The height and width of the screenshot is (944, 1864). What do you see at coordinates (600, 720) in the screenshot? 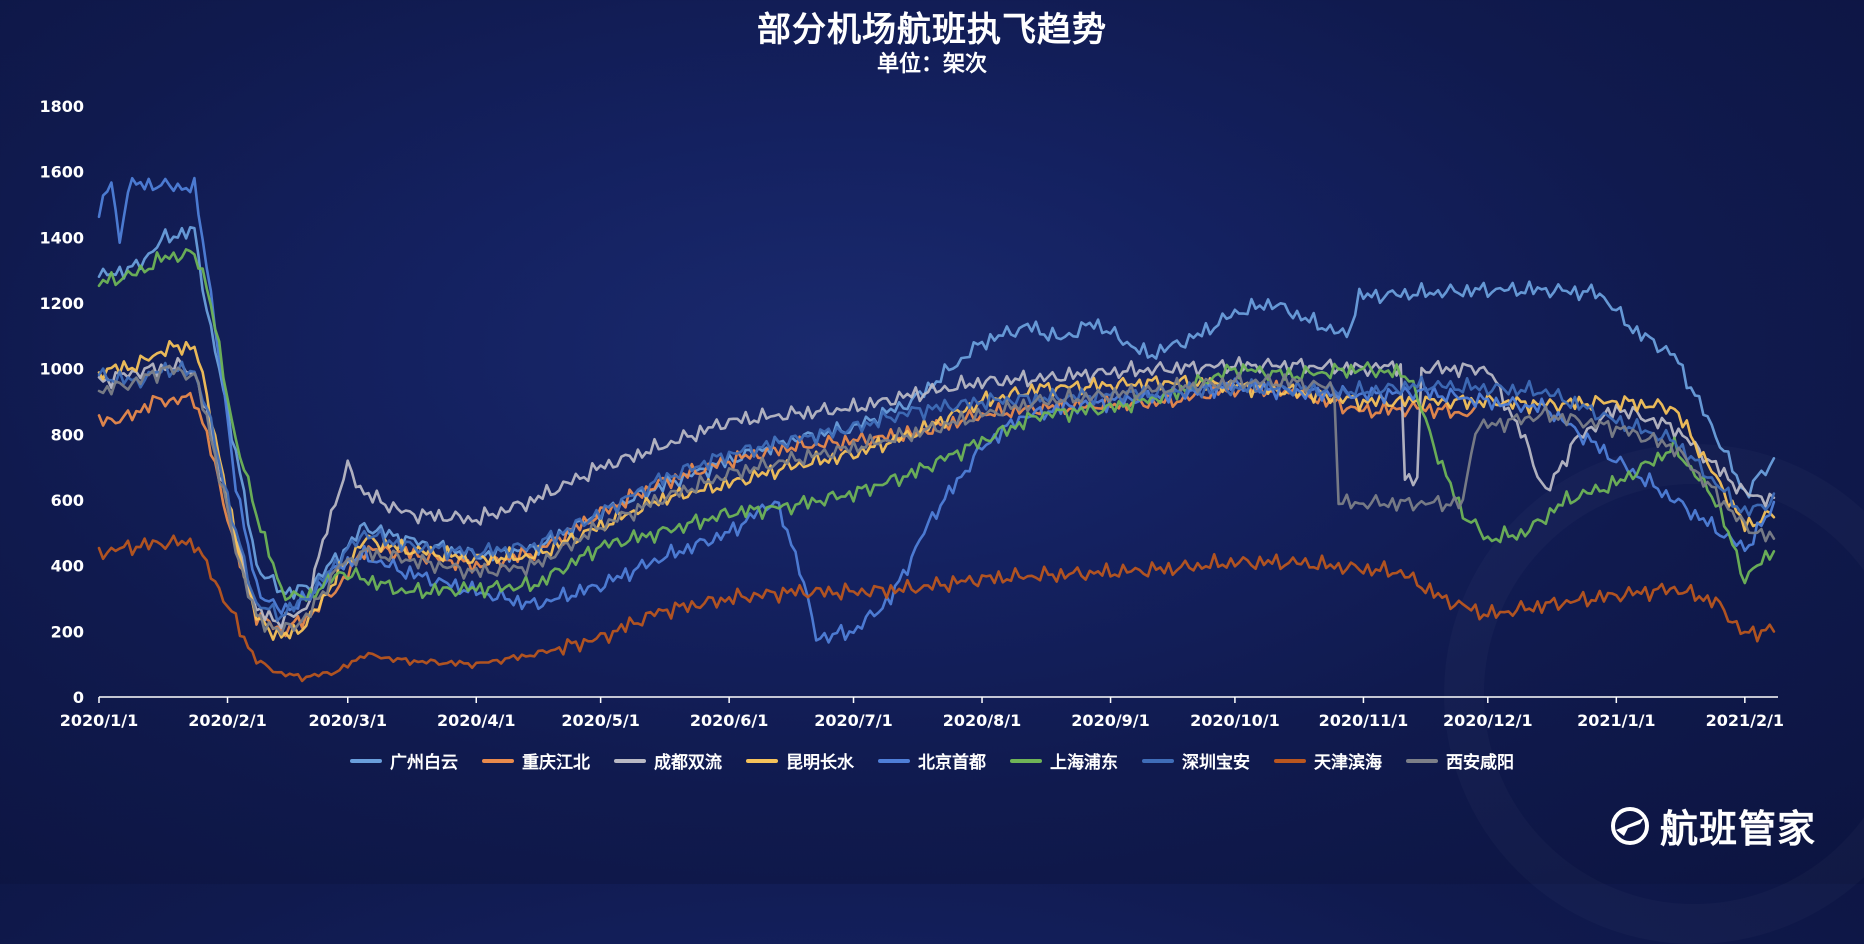
I see `x-tick-label: 2020/5/1` at bounding box center [600, 720].